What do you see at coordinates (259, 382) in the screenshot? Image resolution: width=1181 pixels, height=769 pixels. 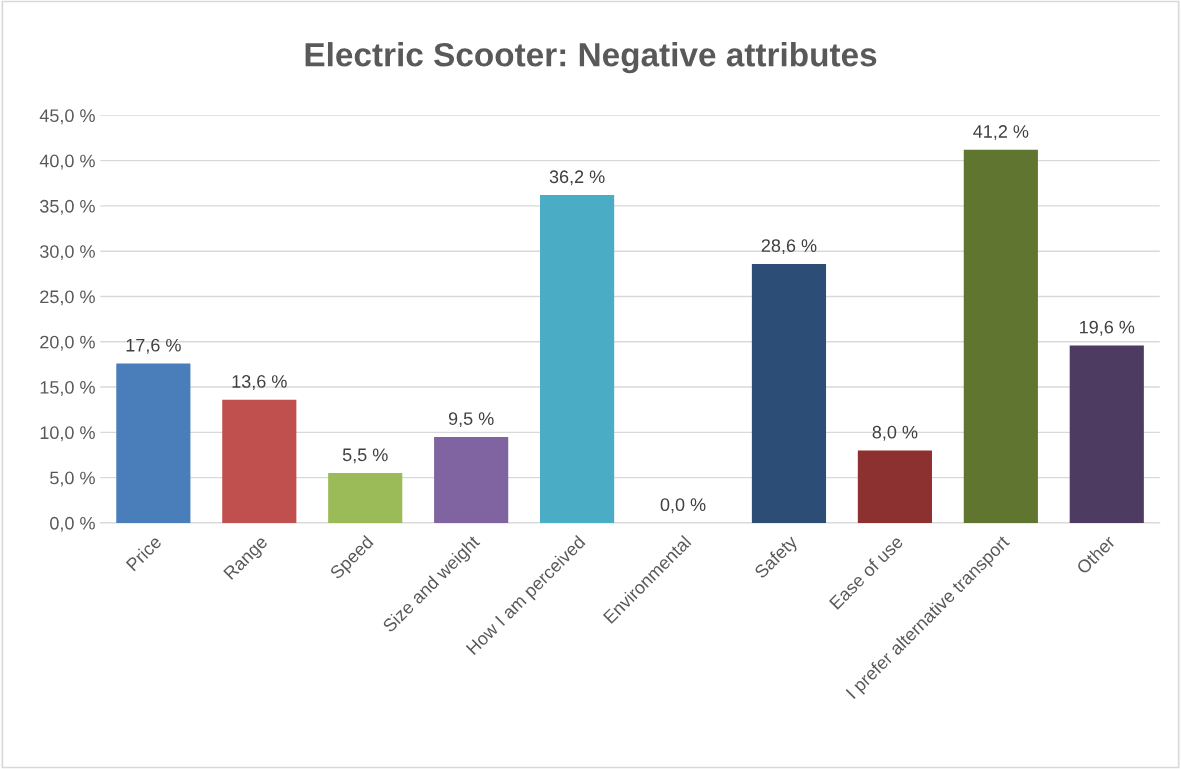 I see `data-label: 13,6 %` at bounding box center [259, 382].